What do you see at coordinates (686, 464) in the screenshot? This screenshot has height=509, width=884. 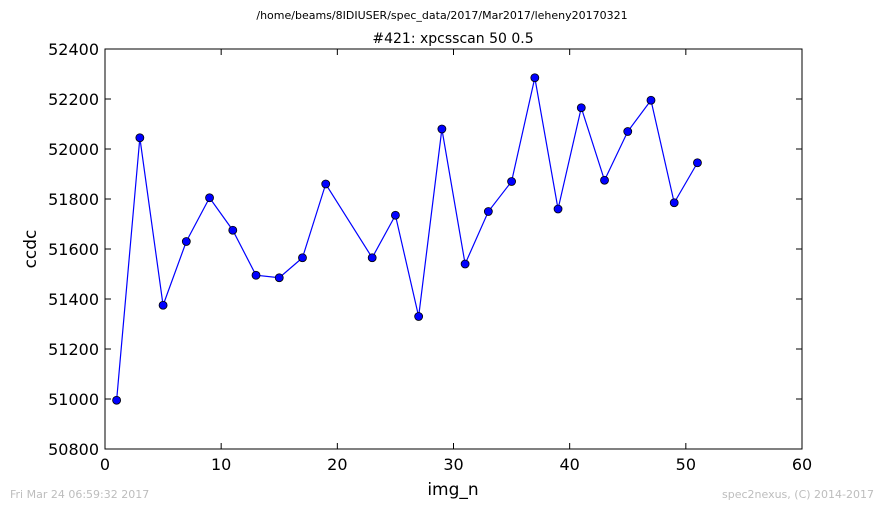 I see `x-tick-label: 50` at bounding box center [686, 464].